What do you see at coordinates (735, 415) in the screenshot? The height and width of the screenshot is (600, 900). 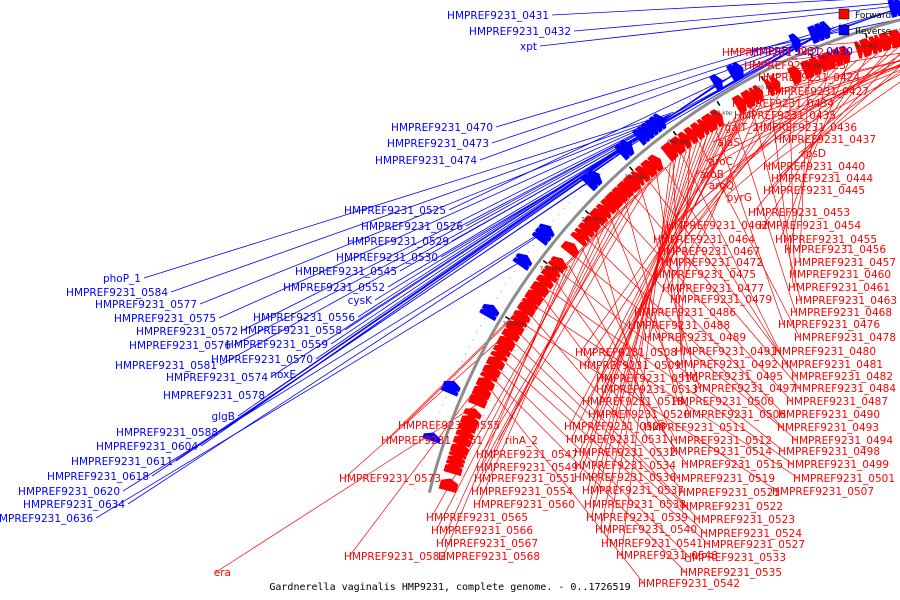 I see `gene-label: HMPREF9231_0506` at bounding box center [735, 415].